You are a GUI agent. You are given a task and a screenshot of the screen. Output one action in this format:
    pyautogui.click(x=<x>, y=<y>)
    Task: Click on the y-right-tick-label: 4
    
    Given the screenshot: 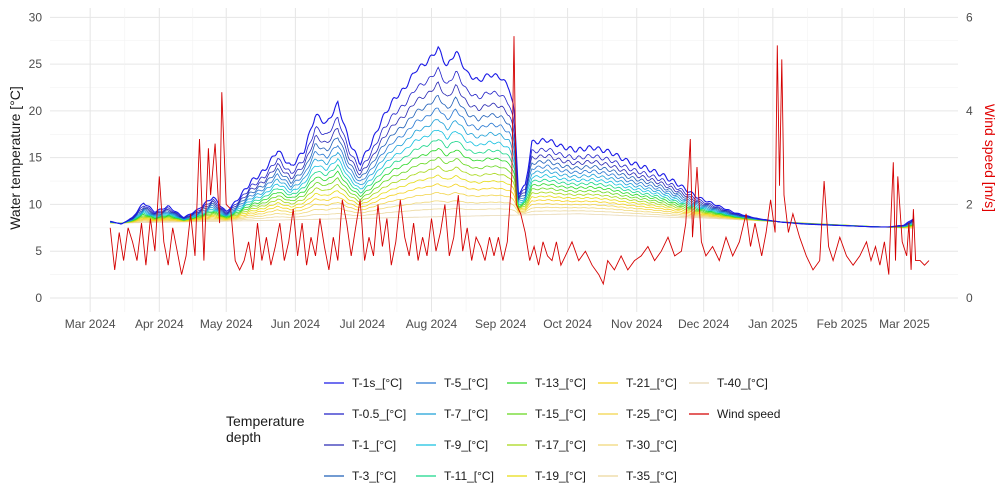 What is the action you would take?
    pyautogui.click(x=969, y=111)
    